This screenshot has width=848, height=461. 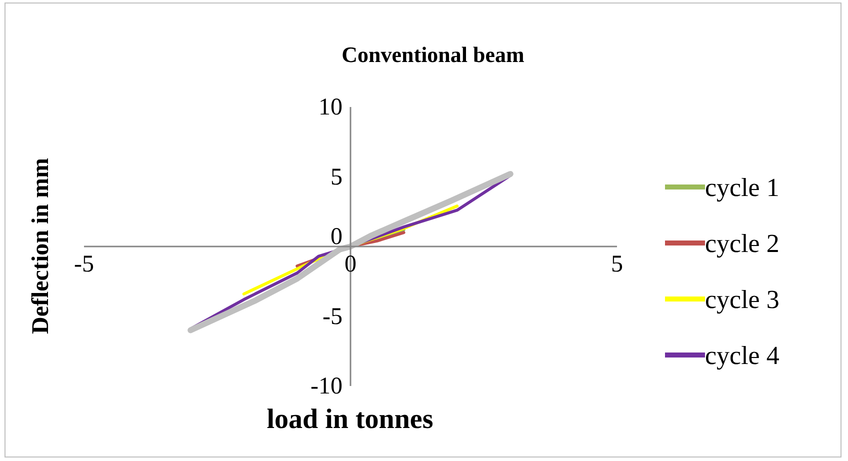 What do you see at coordinates (350, 419) in the screenshot?
I see `x-axis-title: load in tonnes` at bounding box center [350, 419].